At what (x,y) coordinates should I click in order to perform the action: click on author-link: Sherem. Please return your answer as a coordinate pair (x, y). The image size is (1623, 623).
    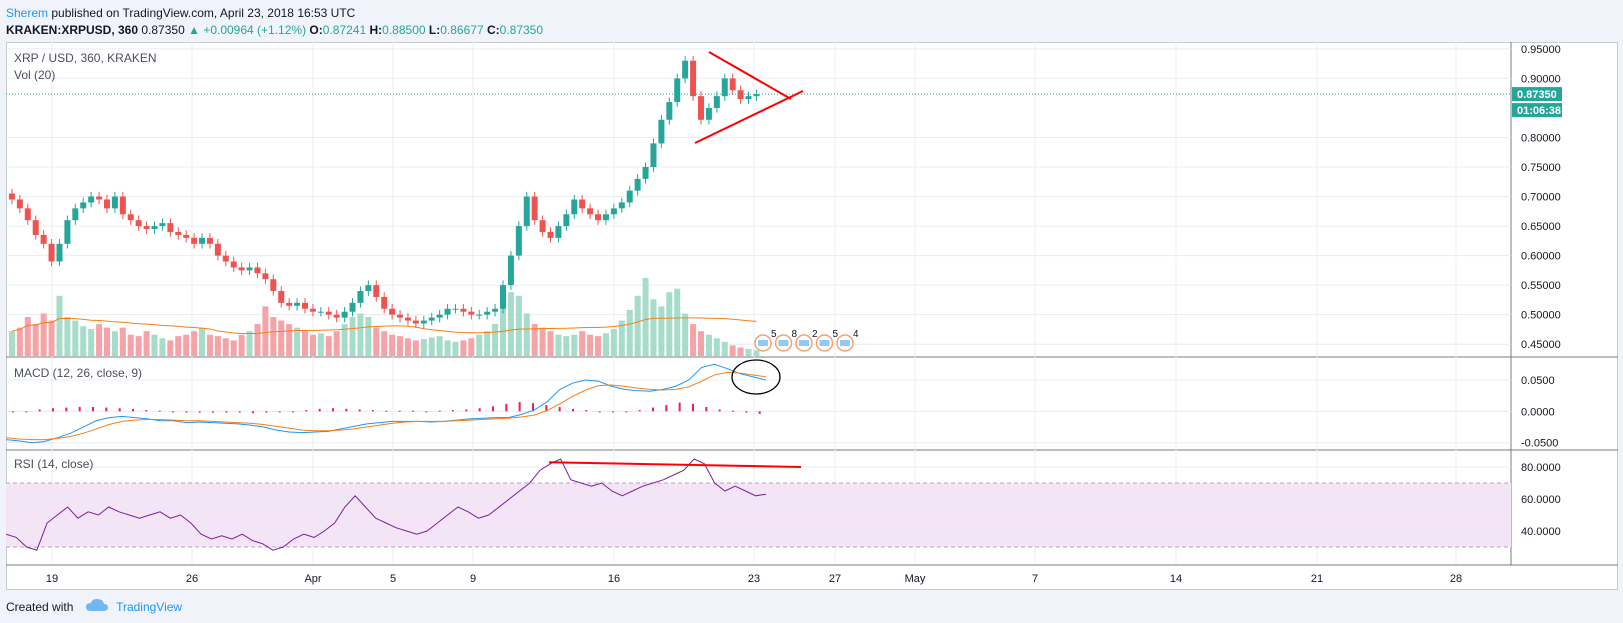
    Looking at the image, I should click on (27, 13).